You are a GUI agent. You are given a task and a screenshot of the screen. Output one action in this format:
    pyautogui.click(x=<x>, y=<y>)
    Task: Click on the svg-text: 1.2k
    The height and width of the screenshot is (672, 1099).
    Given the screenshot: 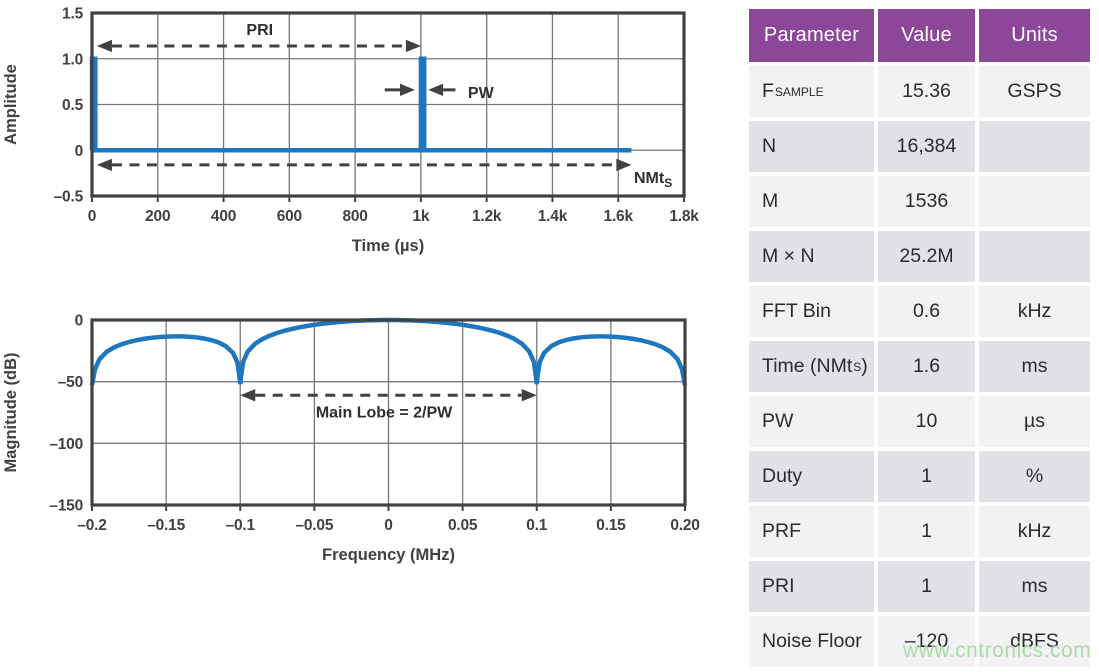 What is the action you would take?
    pyautogui.click(x=487, y=216)
    